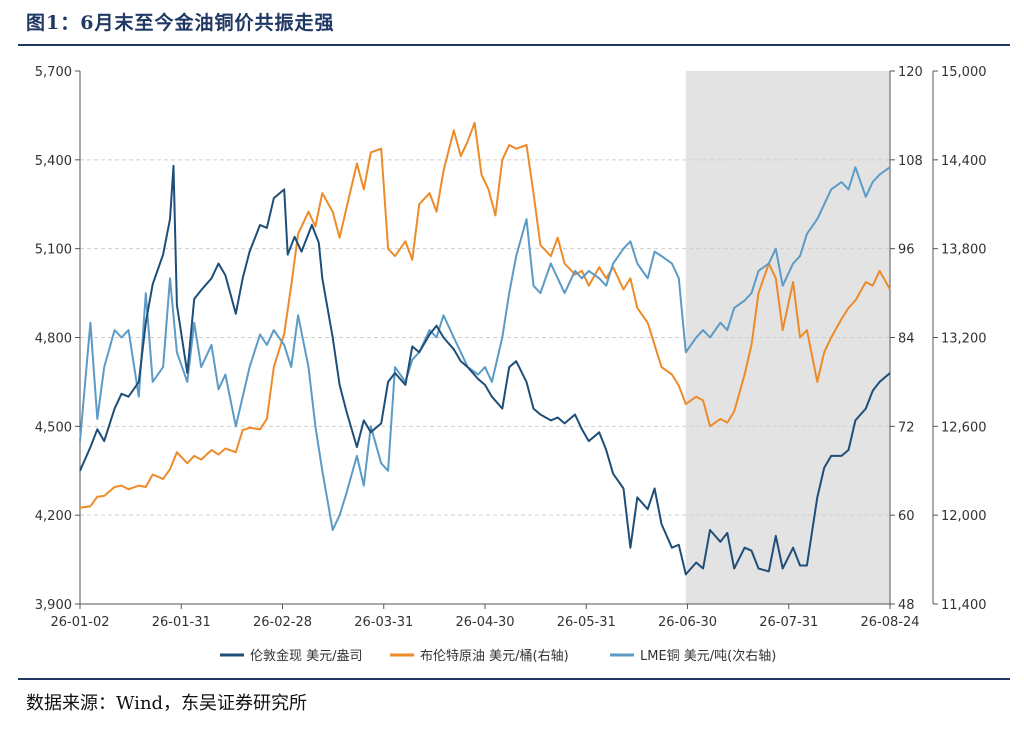 Image resolution: width=1024 pixels, height=732 pixels. What do you see at coordinates (964, 605) in the screenshot?
I see `y-right2-tick-label: 11,400` at bounding box center [964, 605].